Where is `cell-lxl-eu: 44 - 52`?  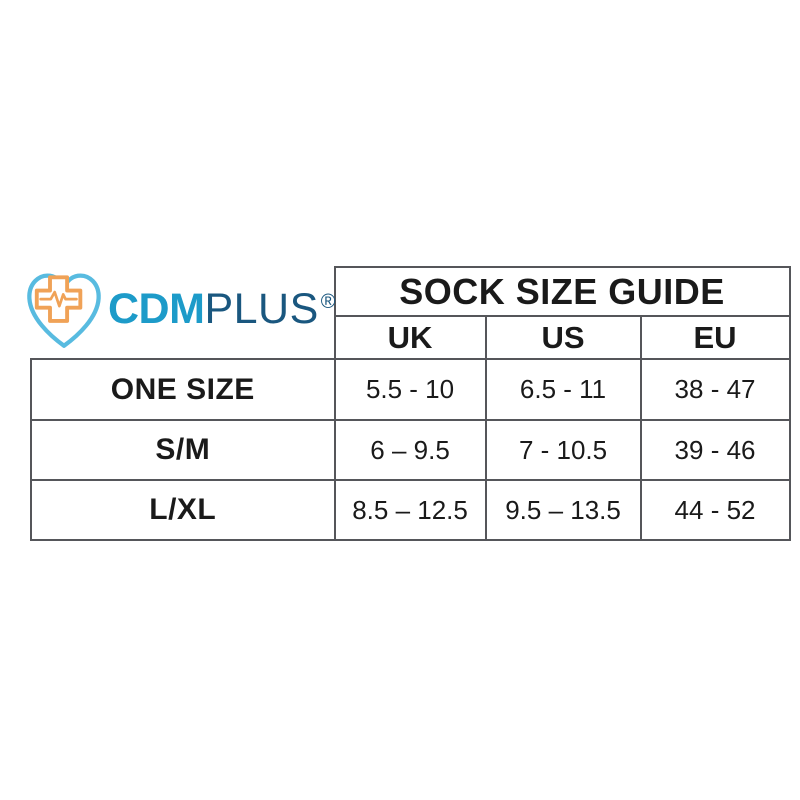 cell-lxl-eu: 44 - 52 is located at coordinates (715, 510).